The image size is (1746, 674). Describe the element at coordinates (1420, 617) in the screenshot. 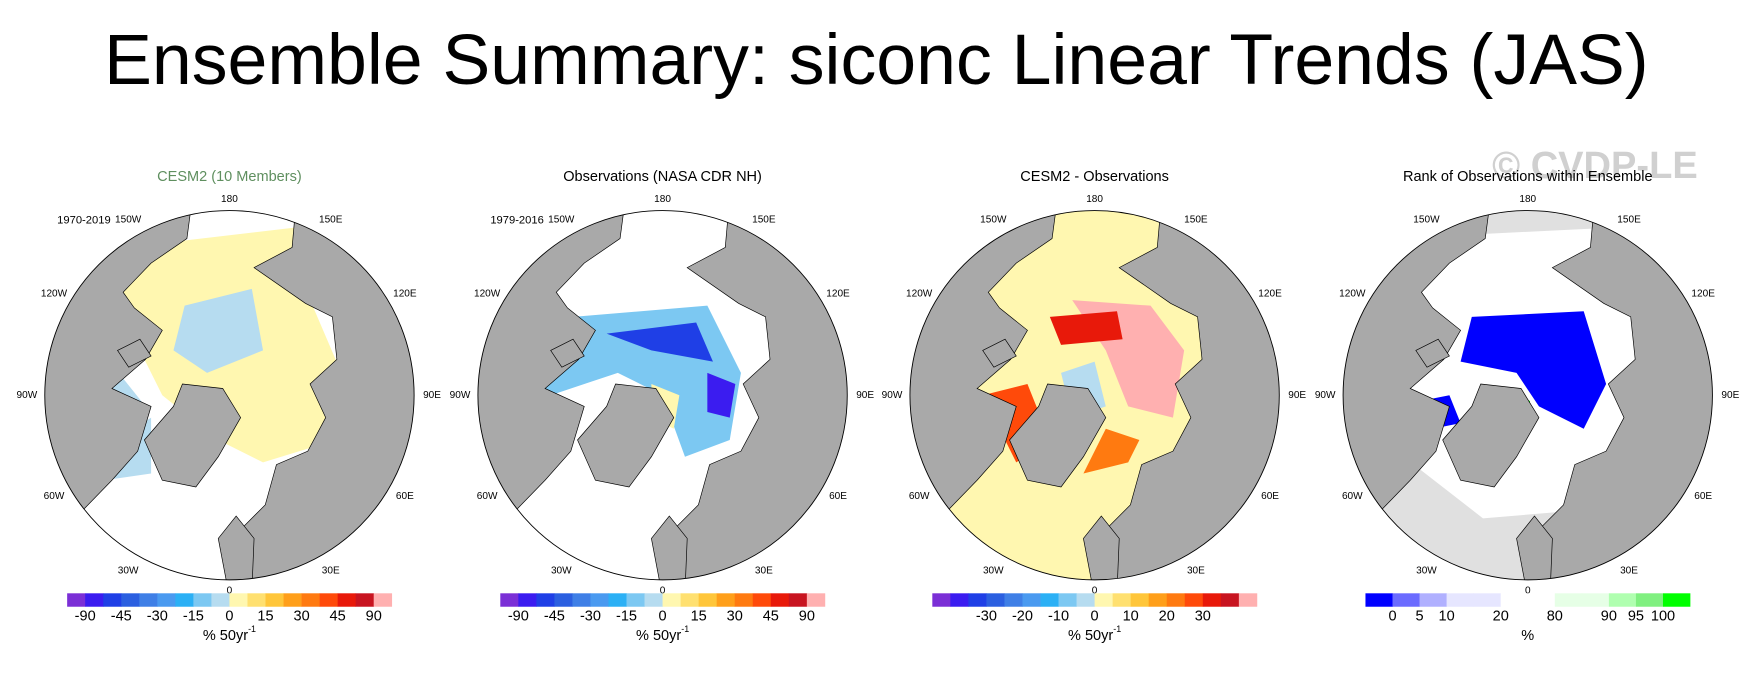

I see `colorbar-label: 5` at that location.